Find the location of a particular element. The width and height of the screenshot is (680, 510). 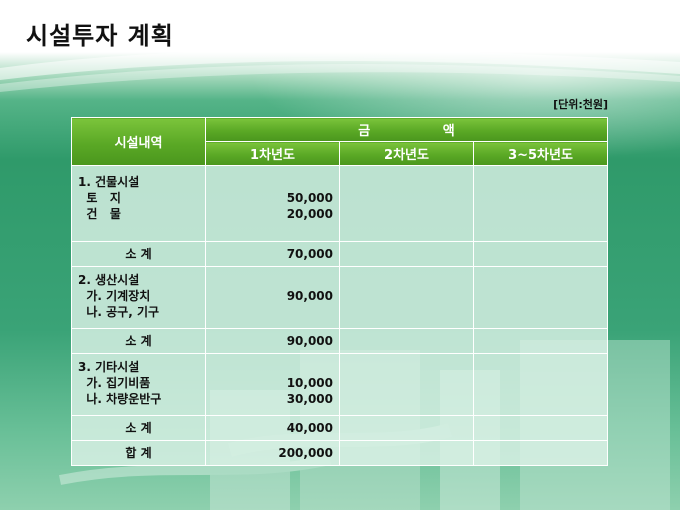

header-amount: 금 액 is located at coordinates (406, 129).